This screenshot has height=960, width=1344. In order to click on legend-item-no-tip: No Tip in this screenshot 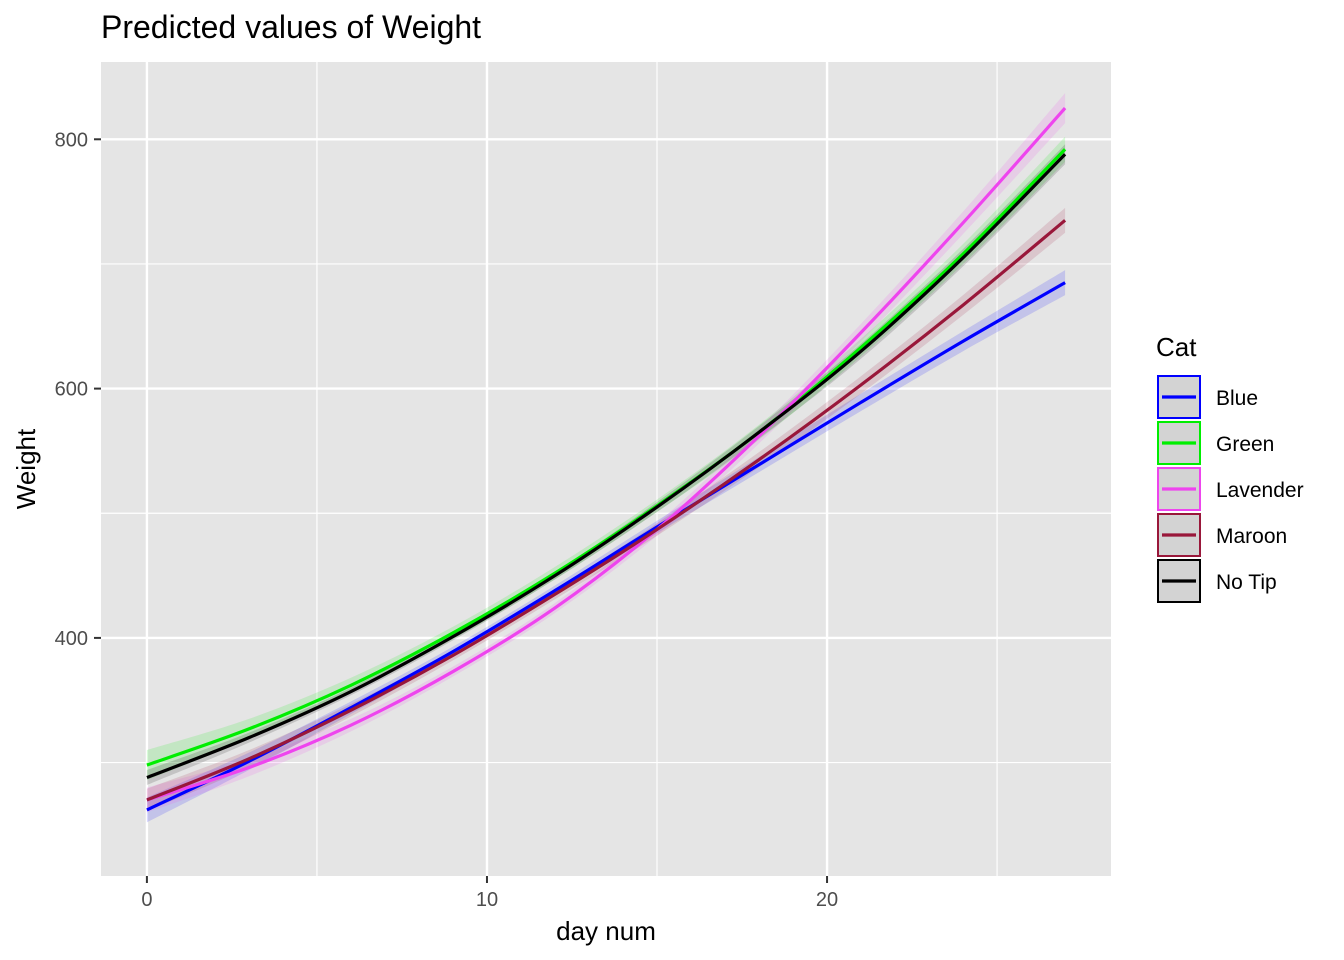, I will do `click(1217, 581)`.